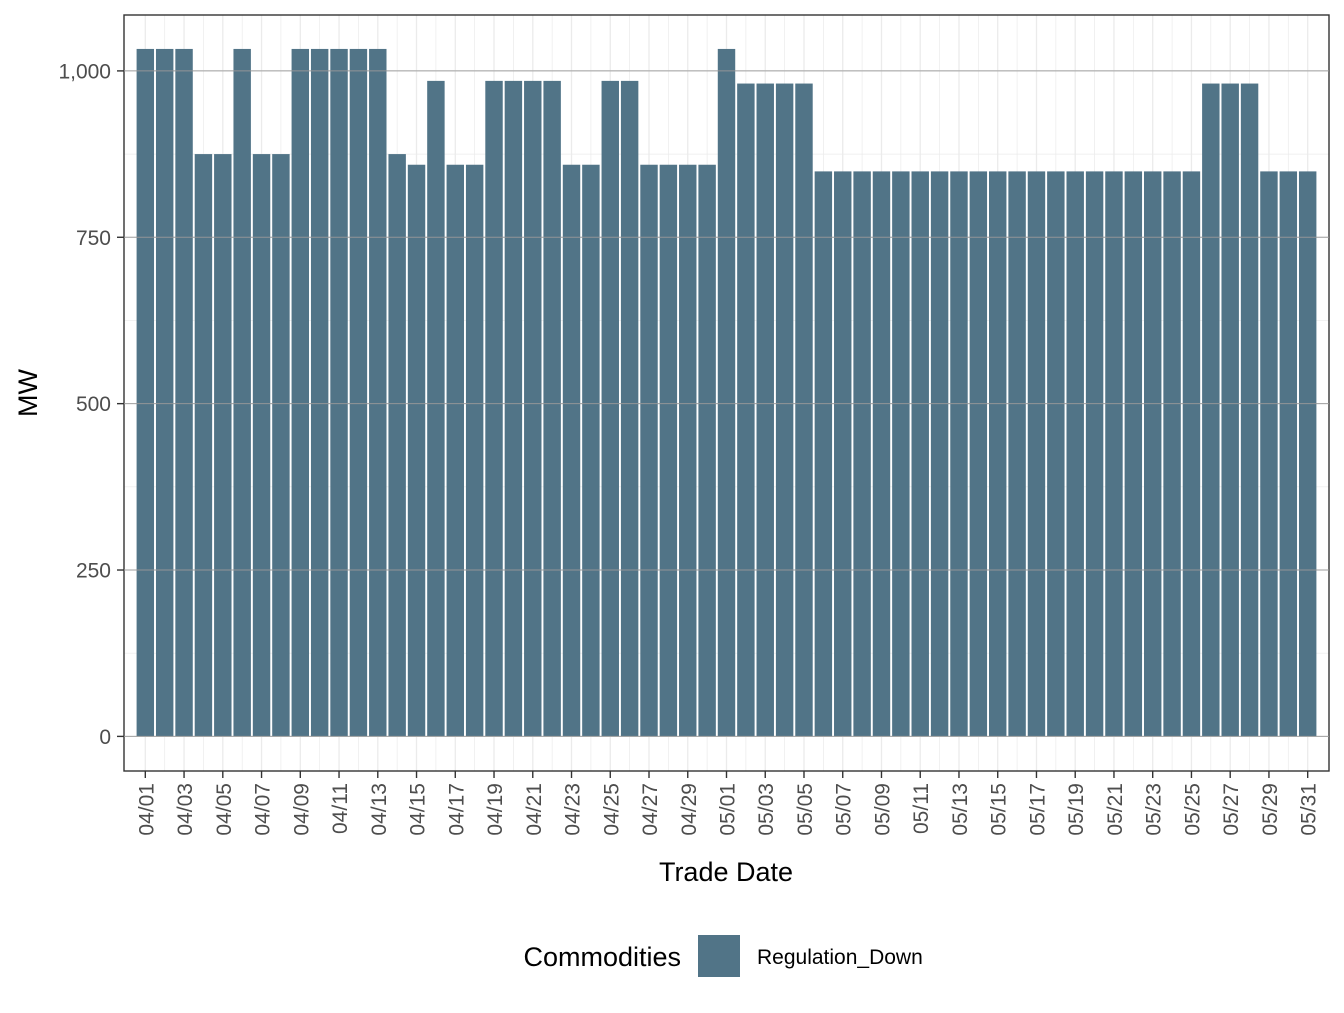 This screenshot has width=1344, height=1013. I want to click on x-tick-label: 04/09, so click(301, 809).